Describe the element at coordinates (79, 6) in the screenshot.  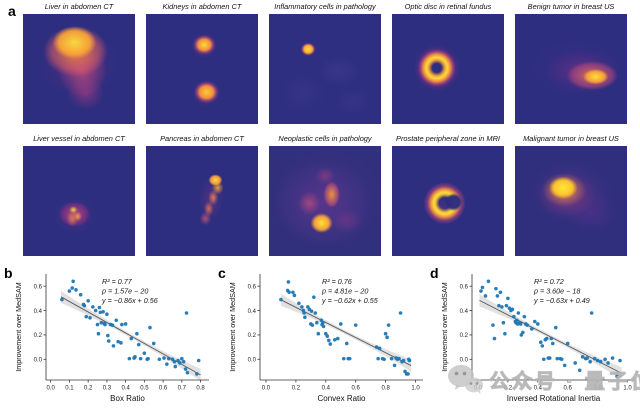
I see `heatmap-title: Liver in abdomen CT` at that location.